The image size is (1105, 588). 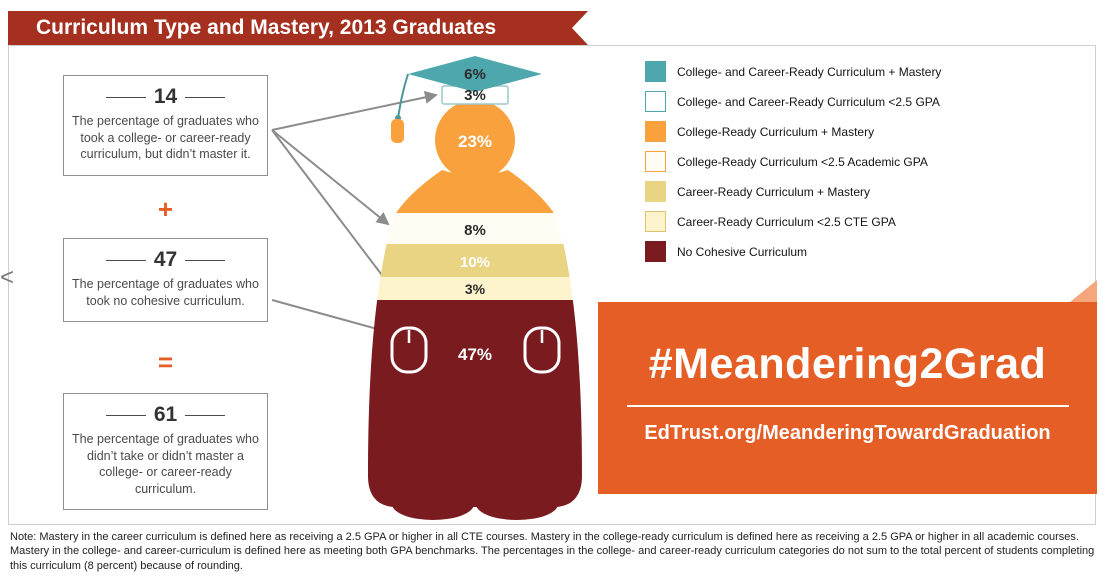 I want to click on callout-arrows, so click(x=354, y=213).